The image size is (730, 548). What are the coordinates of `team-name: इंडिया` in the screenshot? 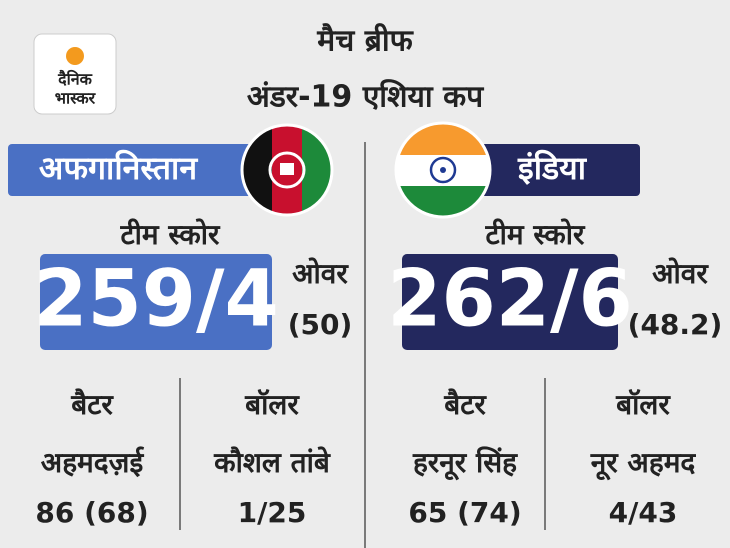 It's located at (552, 168).